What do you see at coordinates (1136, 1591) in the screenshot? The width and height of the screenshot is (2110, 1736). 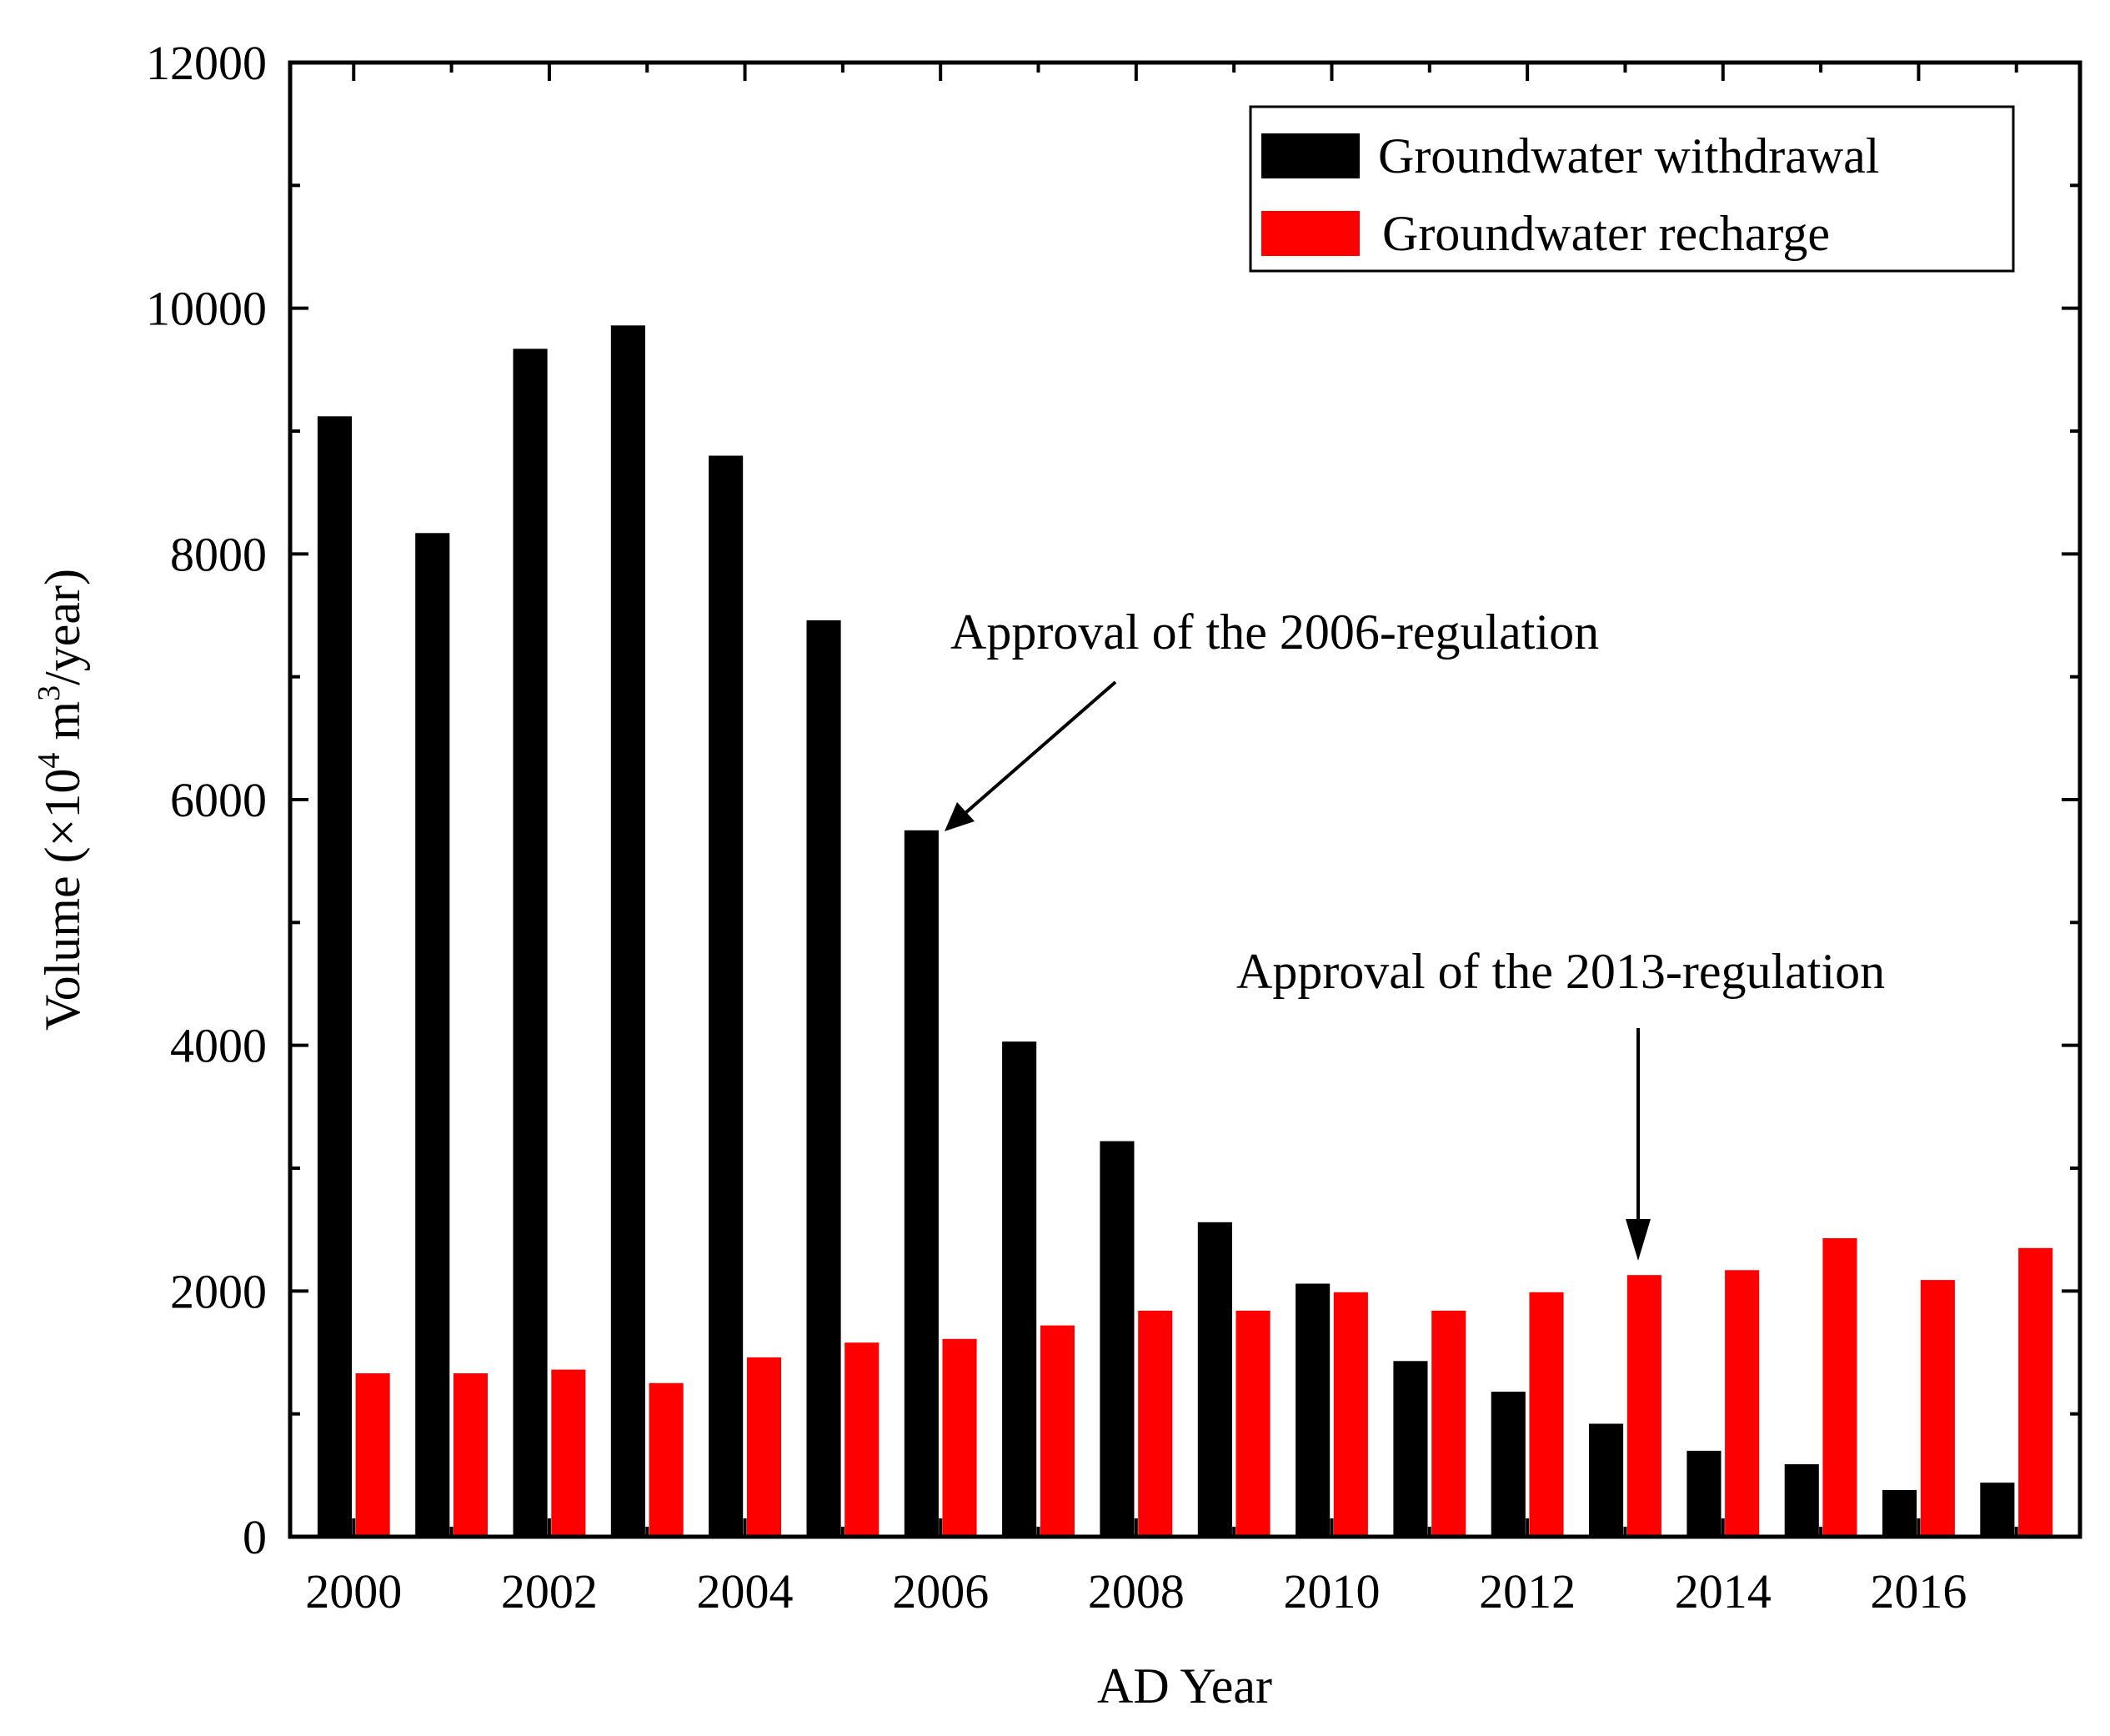 I see `x-tick-label-2008: 2008` at bounding box center [1136, 1591].